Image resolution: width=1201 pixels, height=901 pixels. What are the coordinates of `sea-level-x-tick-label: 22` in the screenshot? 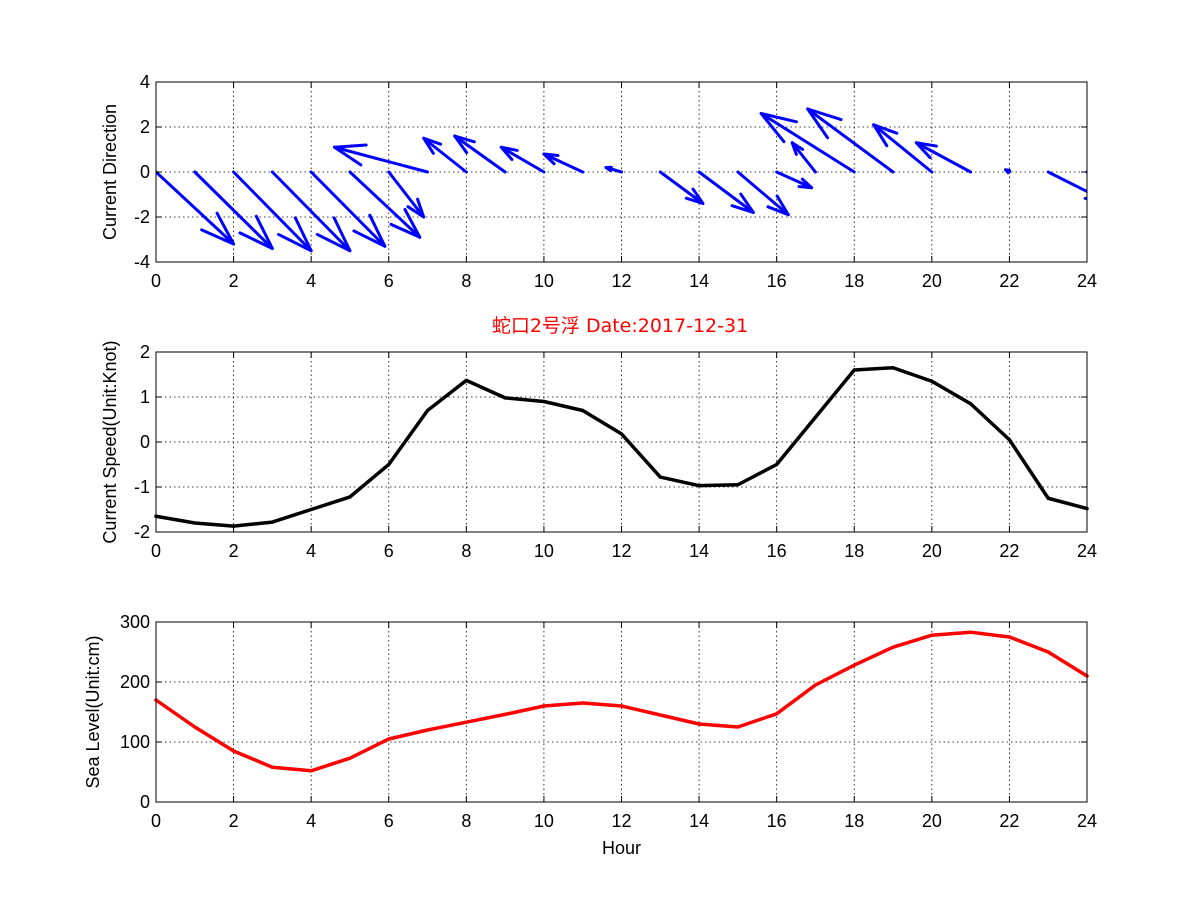 It's located at (1009, 821).